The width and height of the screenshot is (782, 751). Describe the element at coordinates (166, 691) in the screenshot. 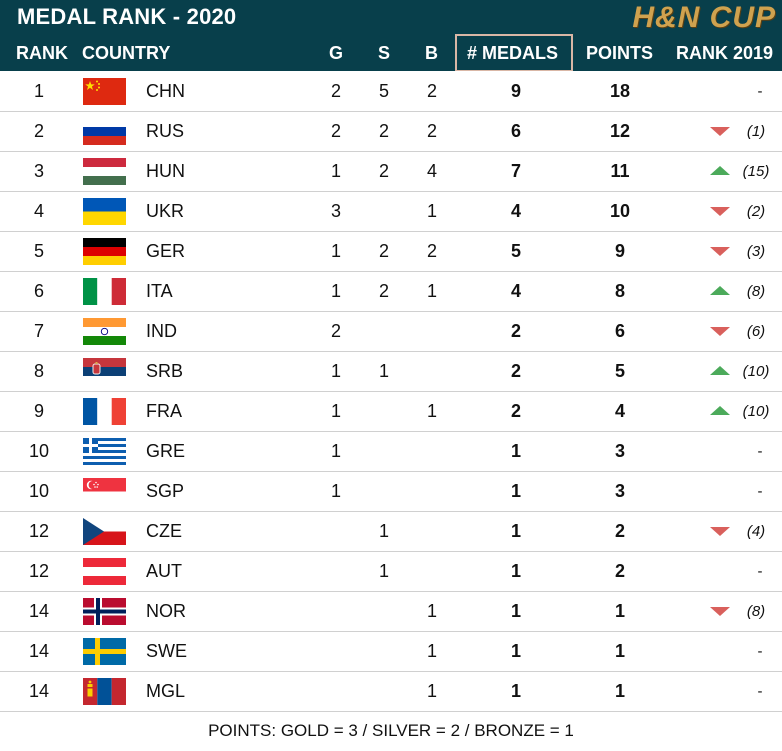

I see `country-cell: MGL` at that location.